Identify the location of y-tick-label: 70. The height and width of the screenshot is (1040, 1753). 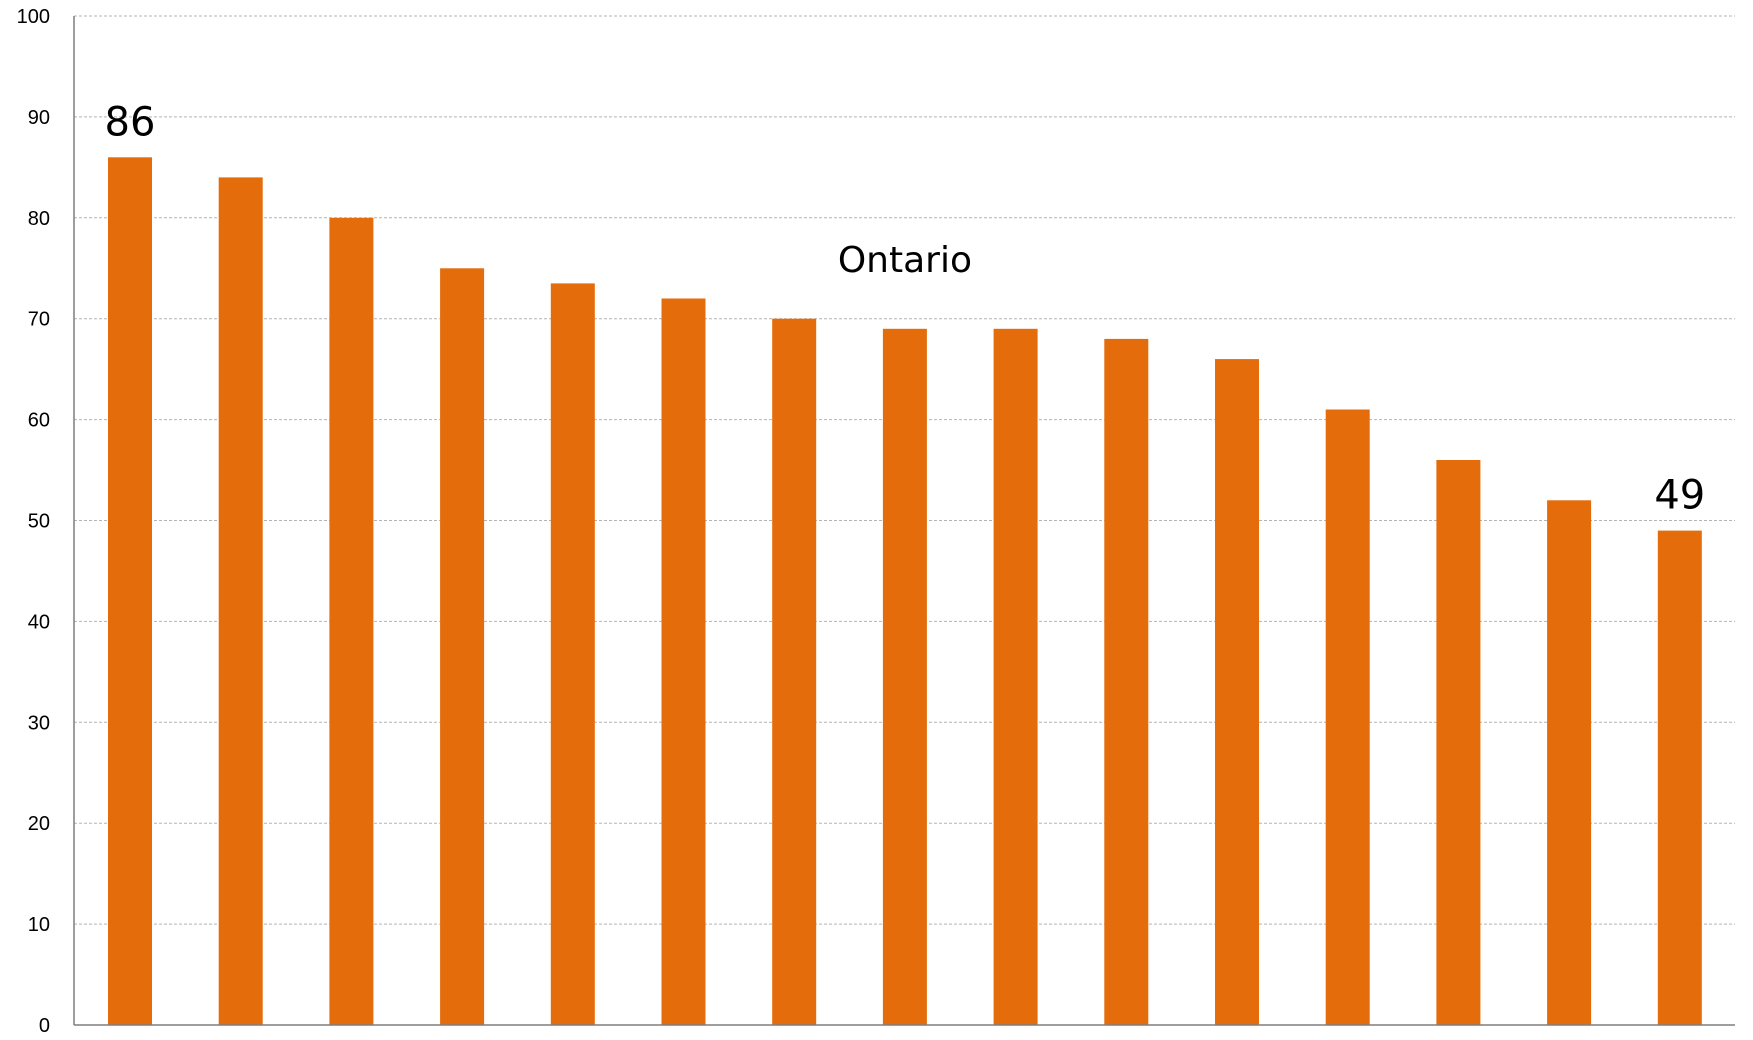
(39, 320).